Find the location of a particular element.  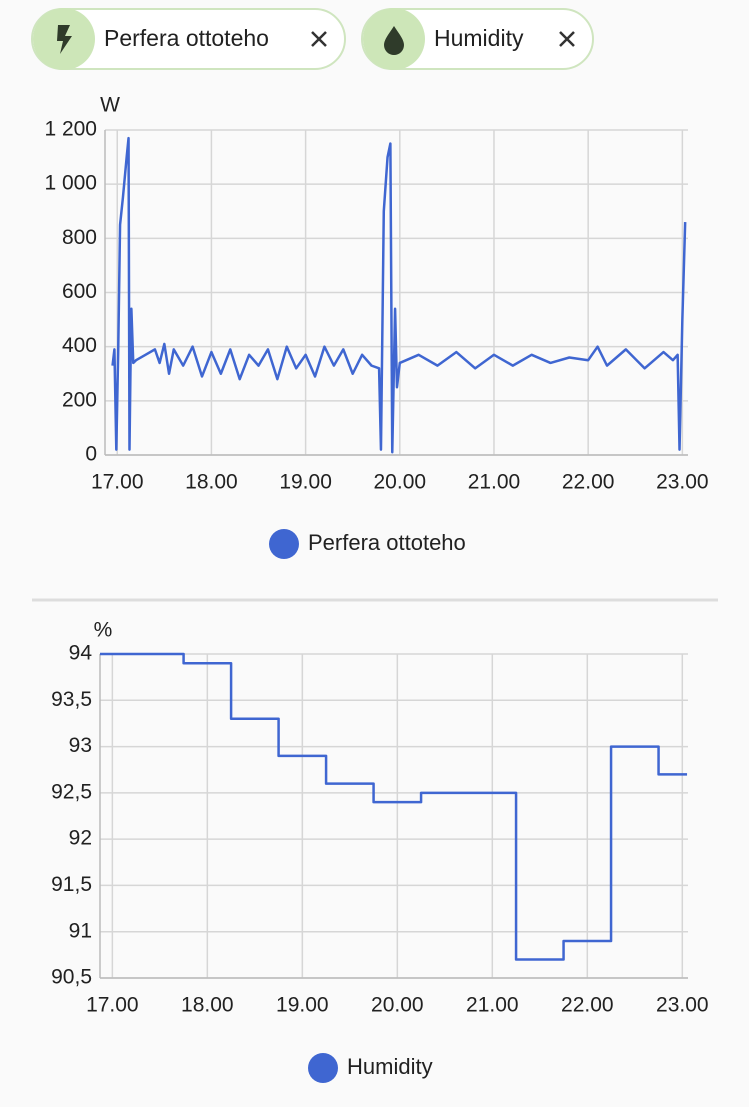

y-axis-unit: % is located at coordinates (103, 630).